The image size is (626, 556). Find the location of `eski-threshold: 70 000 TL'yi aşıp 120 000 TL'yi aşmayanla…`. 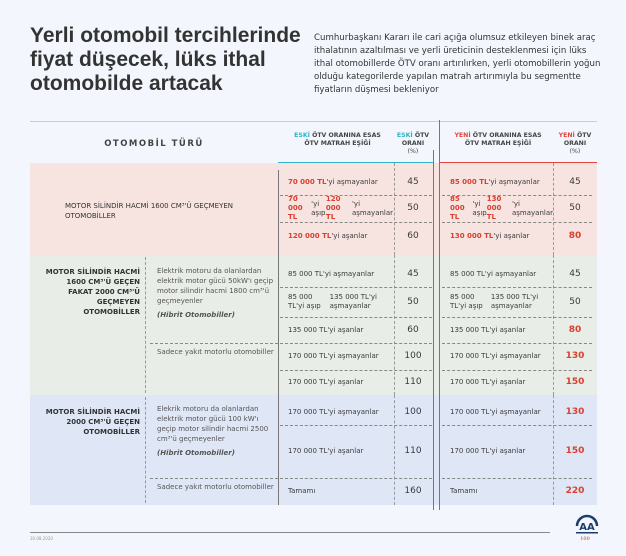

eski-threshold: 70 000 TL'yi aşıp 120 000 TL'yi aşmayanla… is located at coordinates (341, 208).